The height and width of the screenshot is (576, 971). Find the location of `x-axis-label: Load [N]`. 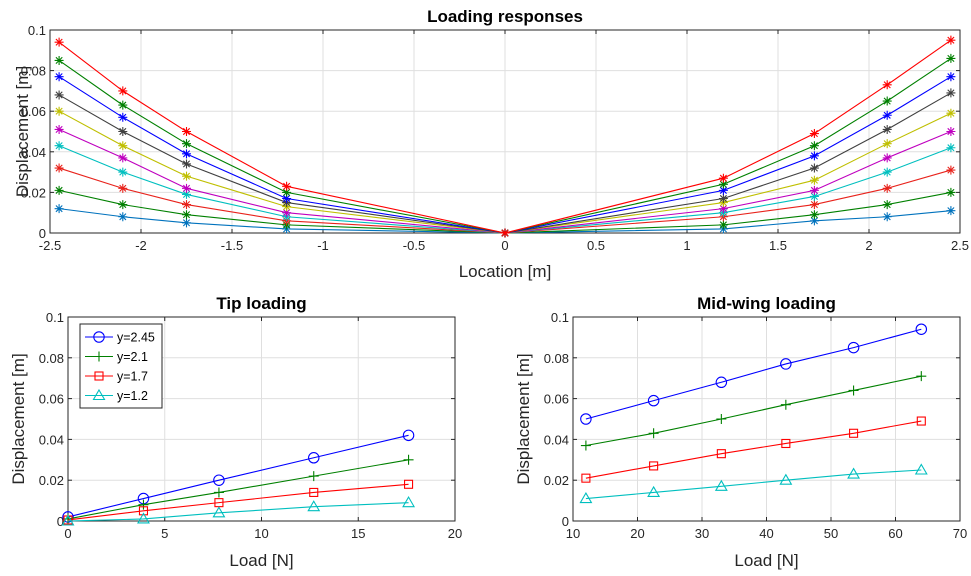

x-axis-label: Load [N] is located at coordinates (766, 560).